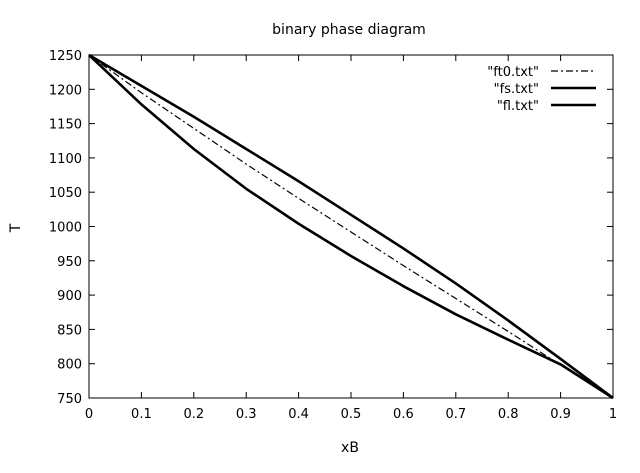 The width and height of the screenshot is (640, 473). What do you see at coordinates (65, 90) in the screenshot?
I see `y-tick-label: 1200` at bounding box center [65, 90].